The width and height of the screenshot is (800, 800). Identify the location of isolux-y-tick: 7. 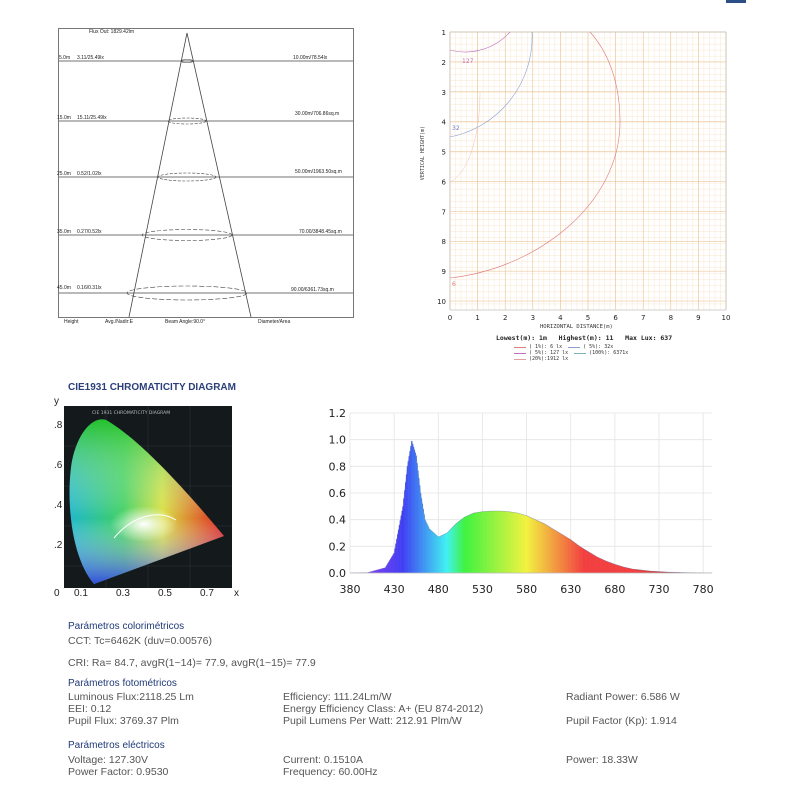
(444, 212).